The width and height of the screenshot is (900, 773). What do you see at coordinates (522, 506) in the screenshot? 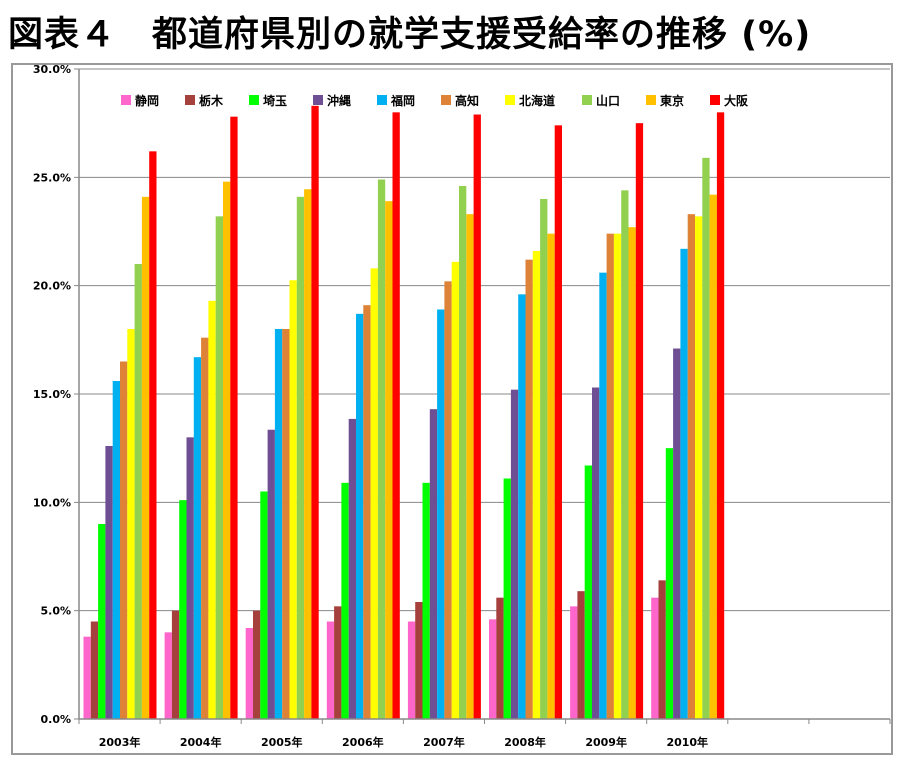
I see `bar-福岡-2008年` at bounding box center [522, 506].